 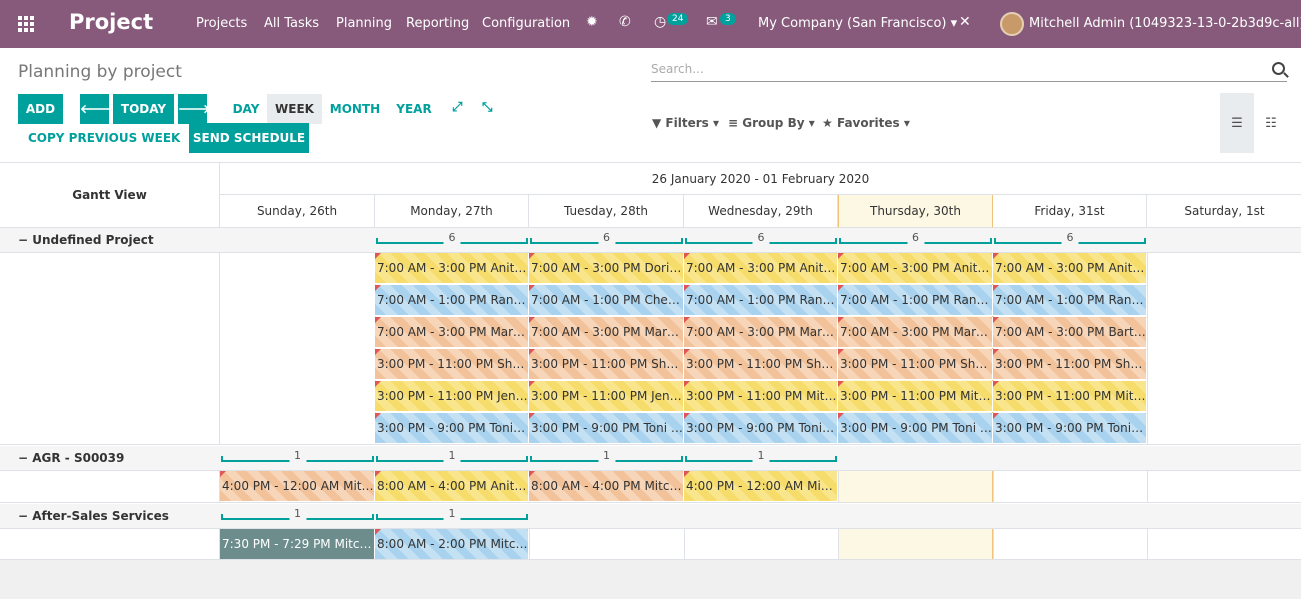 What do you see at coordinates (866, 123) in the screenshot?
I see `favorites-dropdown: ★ Favorites ▾` at bounding box center [866, 123].